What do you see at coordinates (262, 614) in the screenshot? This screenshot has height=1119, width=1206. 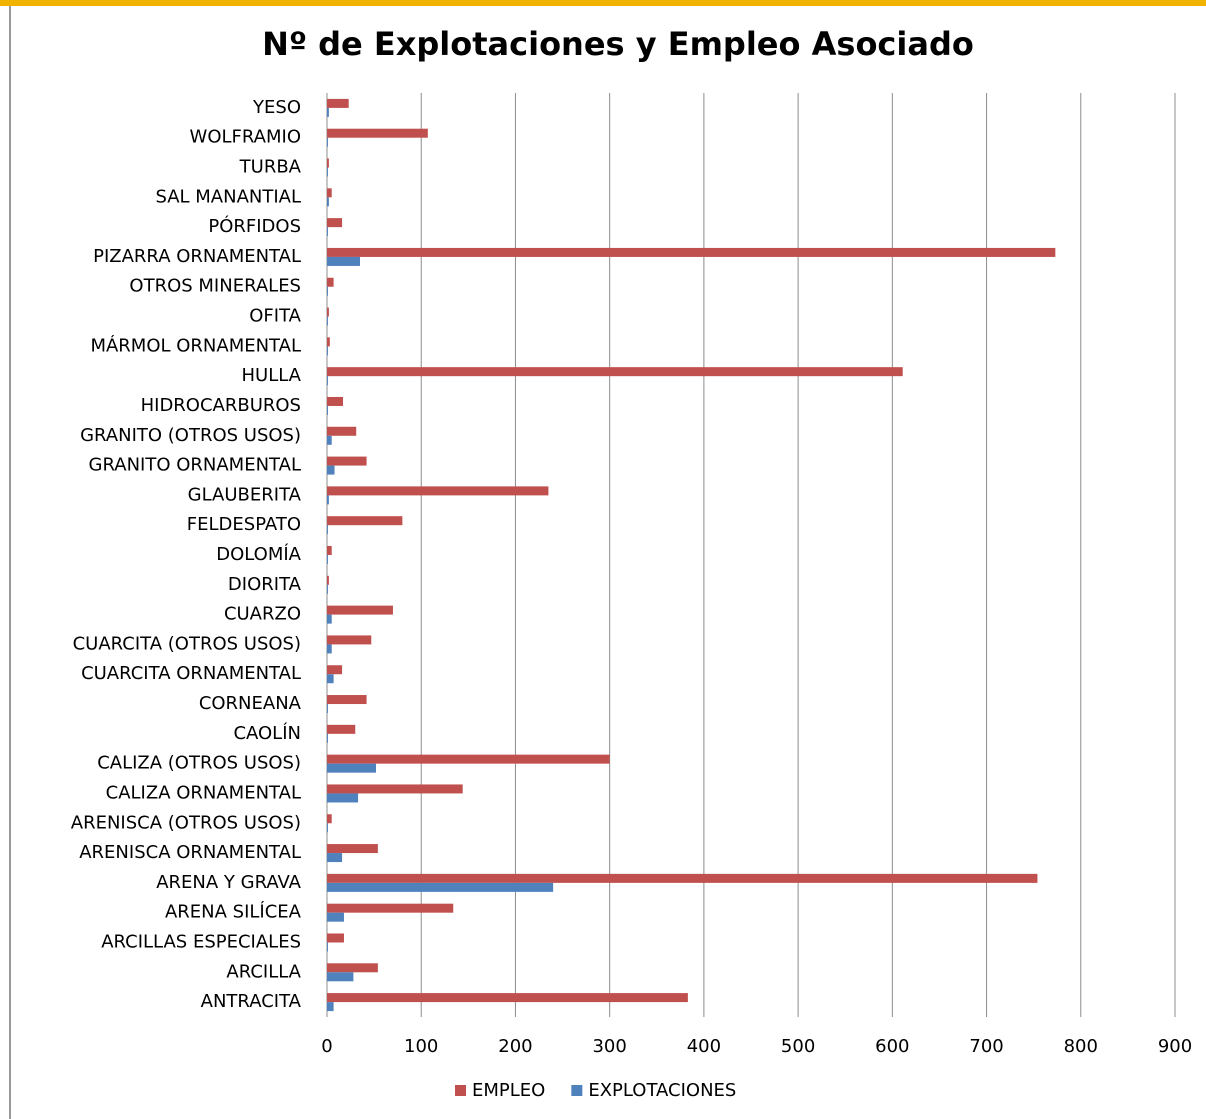 I see `y-tick-label: CUARZO` at bounding box center [262, 614].